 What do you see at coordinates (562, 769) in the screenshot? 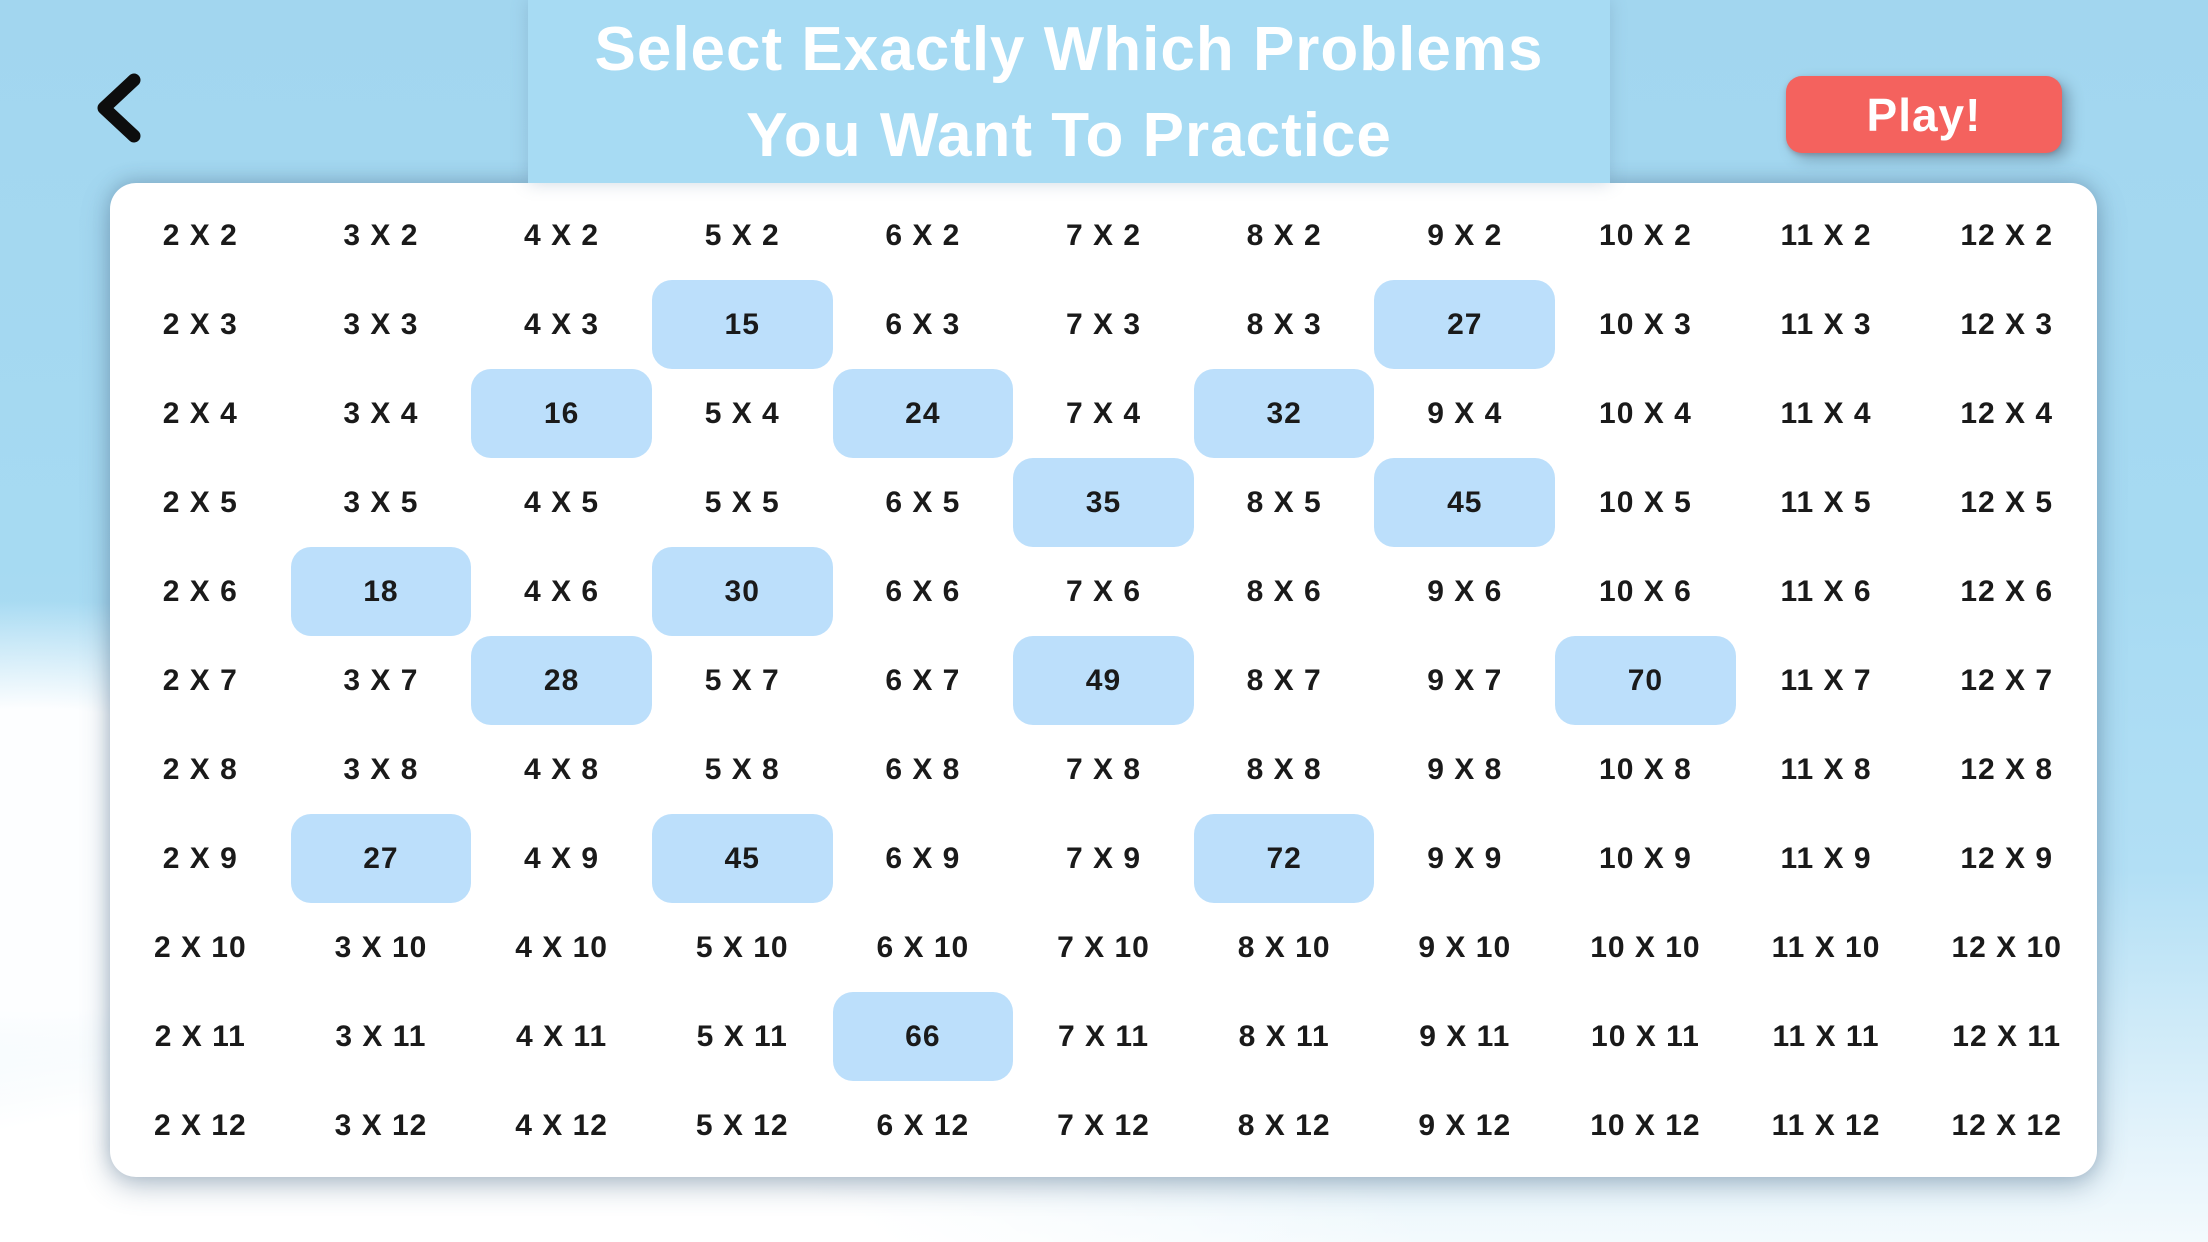
I see `problem-cell: 4 X 8` at bounding box center [562, 769].